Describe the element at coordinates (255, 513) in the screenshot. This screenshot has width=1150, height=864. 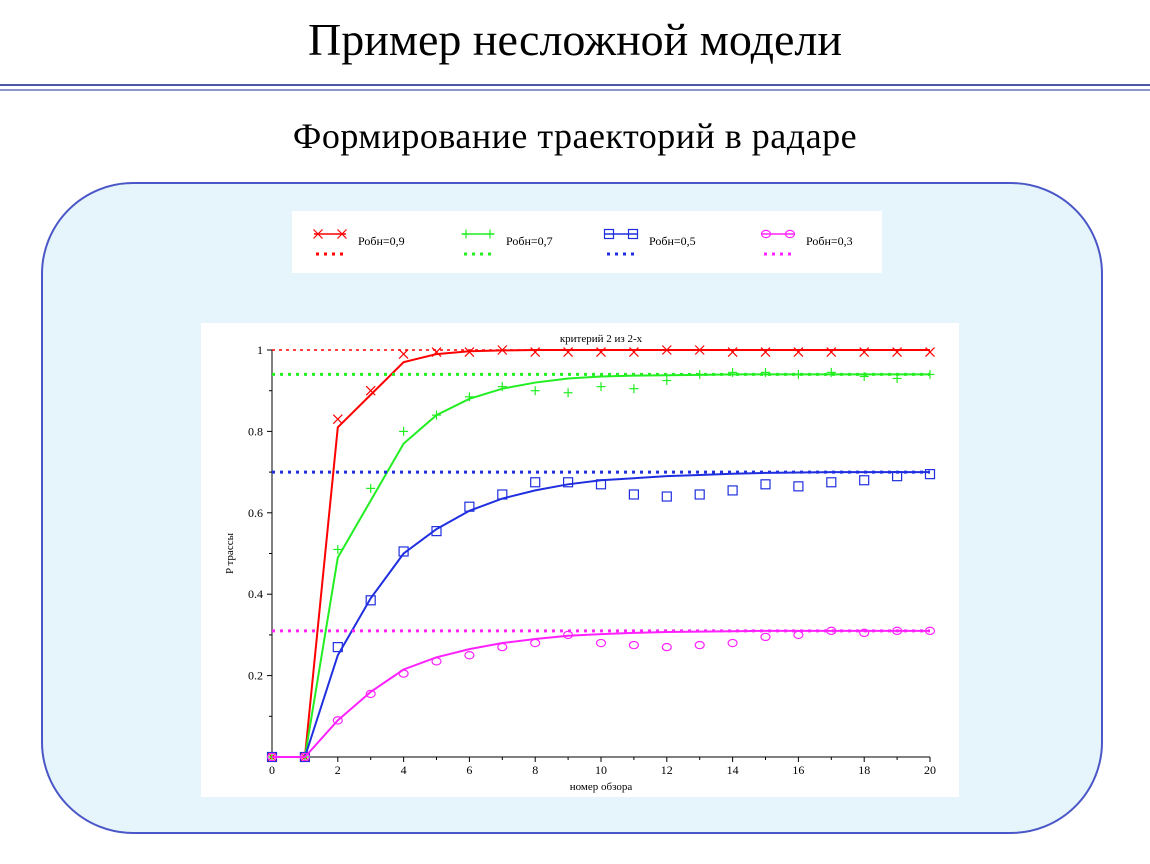
I see `y-tick-label: 0.6` at that location.